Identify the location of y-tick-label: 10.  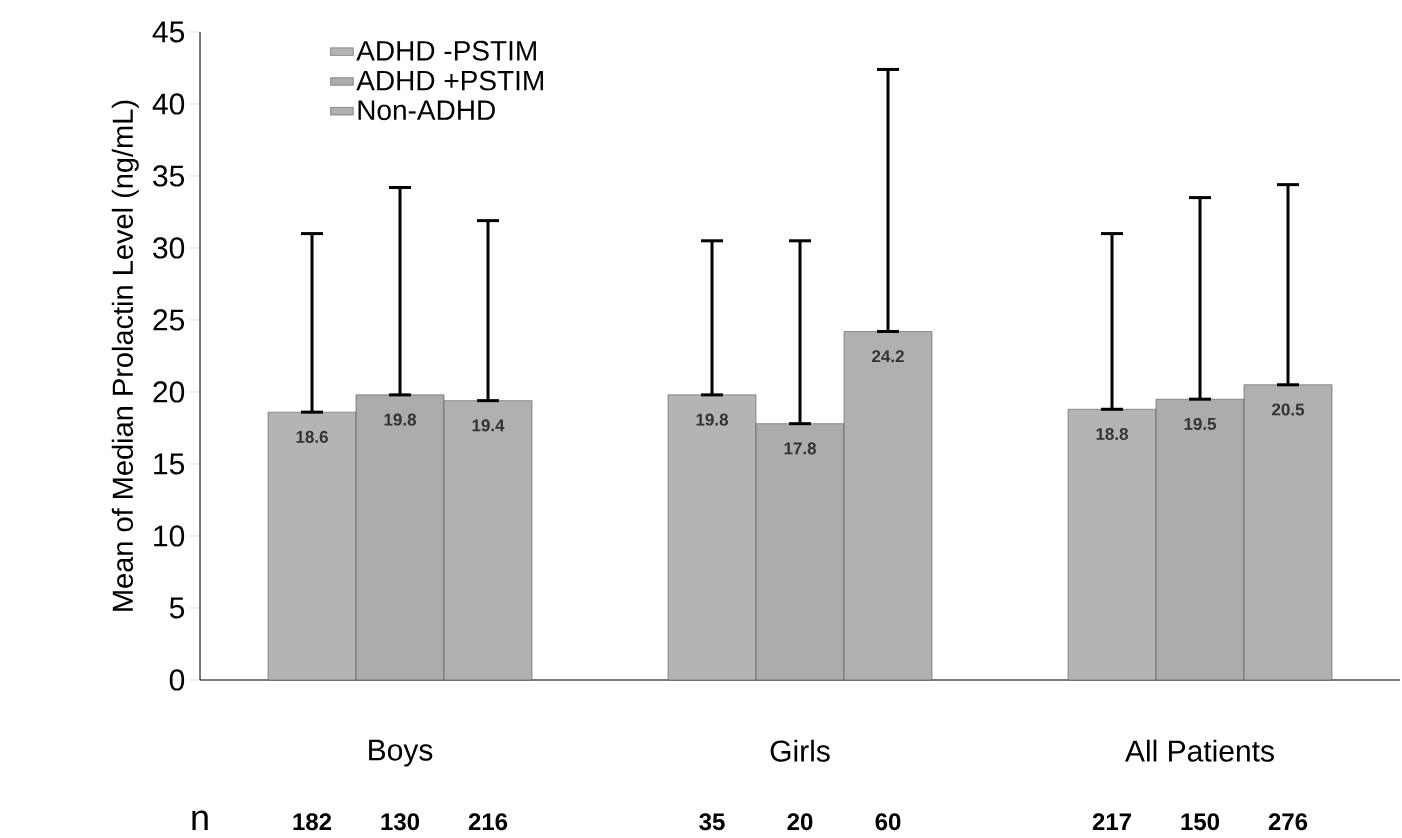
(169, 536).